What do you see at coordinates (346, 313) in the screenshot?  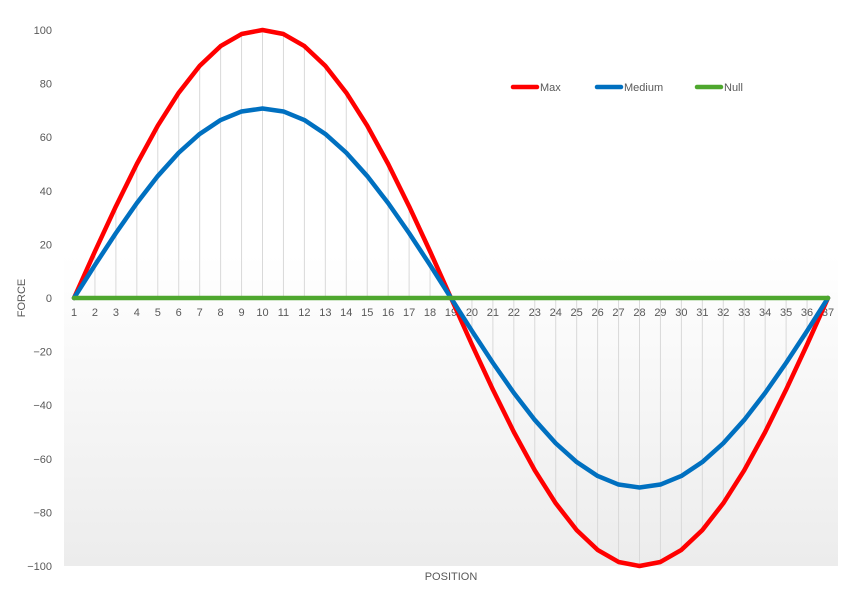 I see `x-tick-label: 14` at bounding box center [346, 313].